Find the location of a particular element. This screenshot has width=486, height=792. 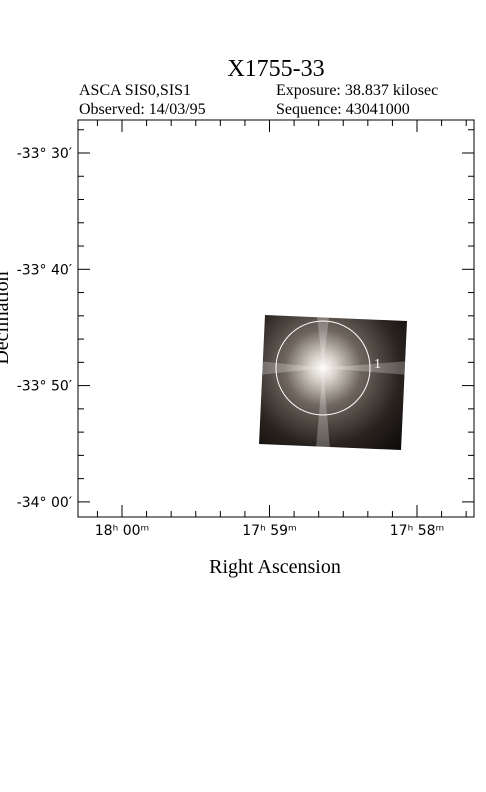

instrument: ASCA SIS0,SIS1 is located at coordinates (135, 90).